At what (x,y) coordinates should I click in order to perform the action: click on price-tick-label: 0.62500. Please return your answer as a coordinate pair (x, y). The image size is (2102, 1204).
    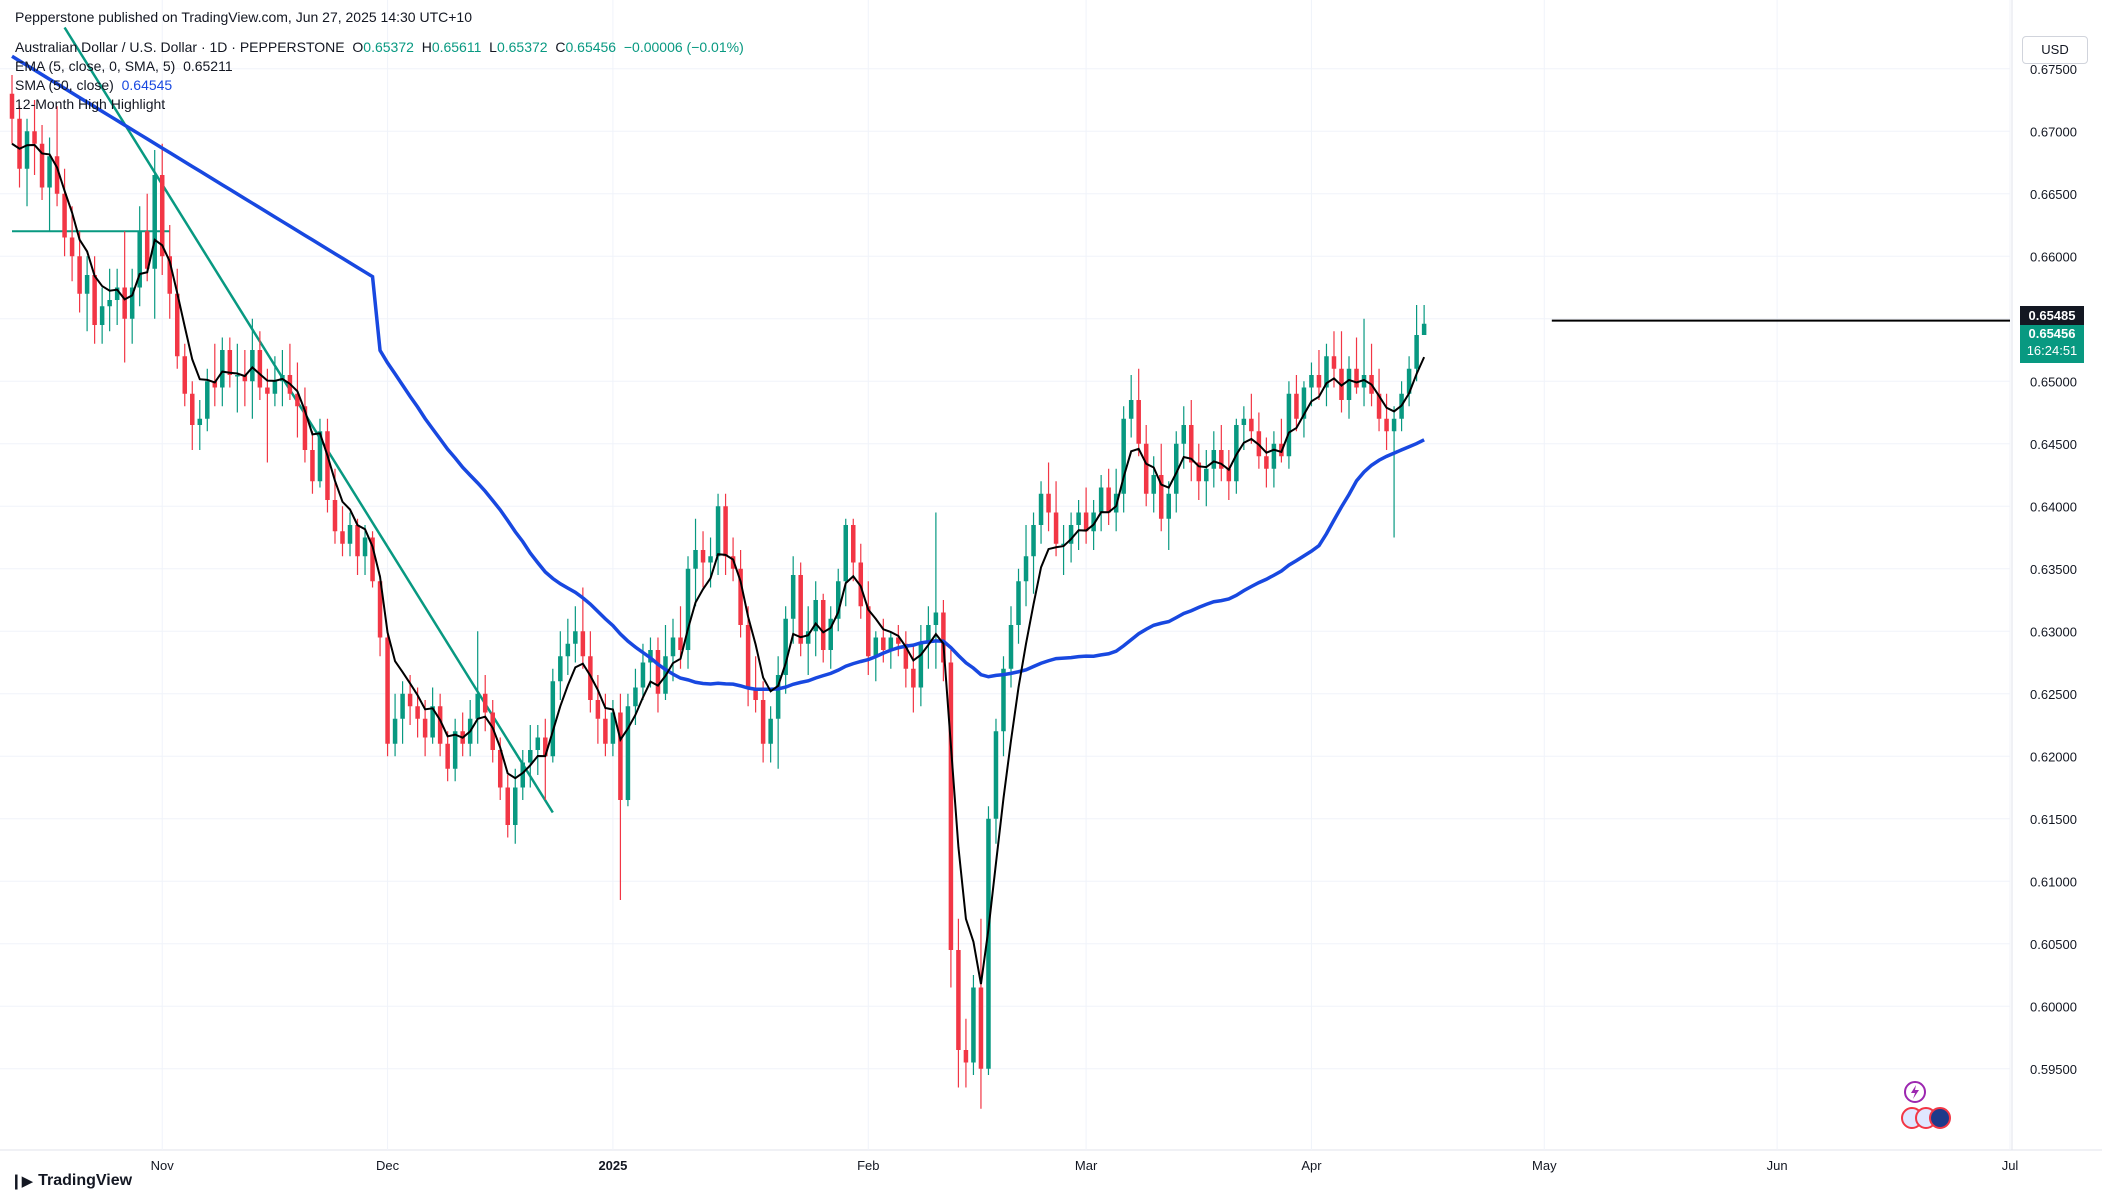
    Looking at the image, I should click on (2053, 694).